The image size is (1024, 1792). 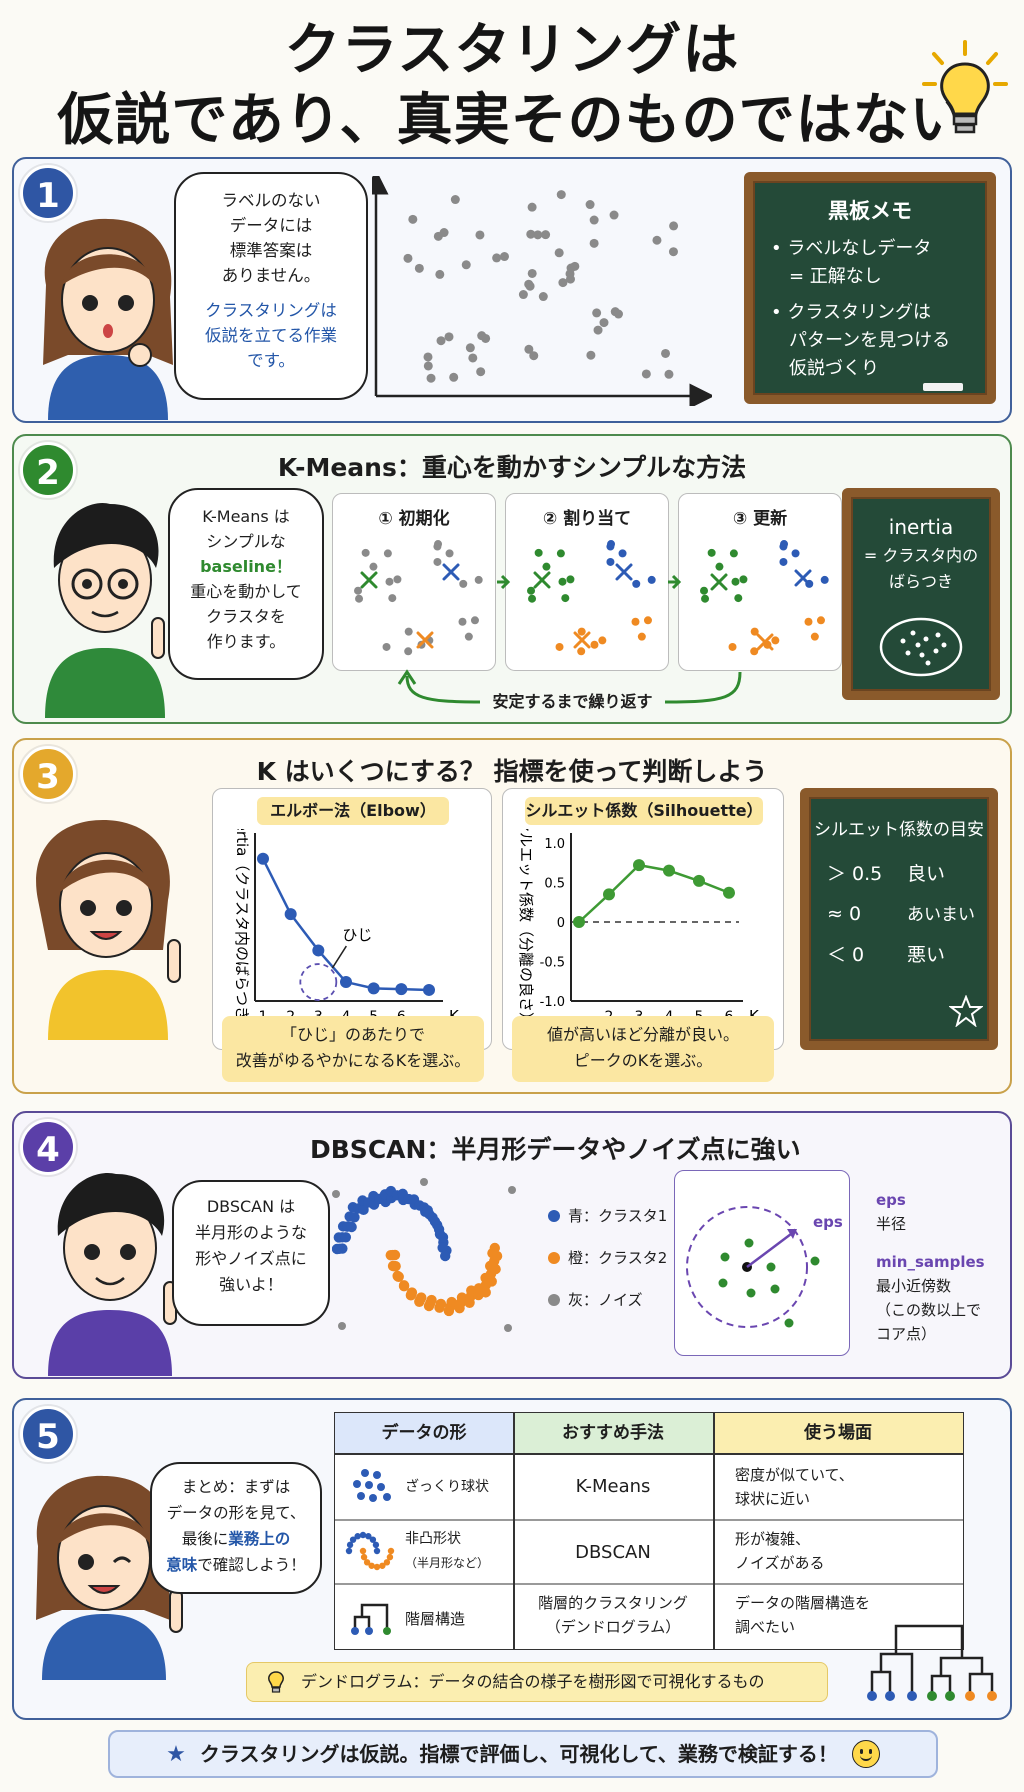 What do you see at coordinates (926, 955) in the screenshot?
I see `board-verdict: 悪い` at bounding box center [926, 955].